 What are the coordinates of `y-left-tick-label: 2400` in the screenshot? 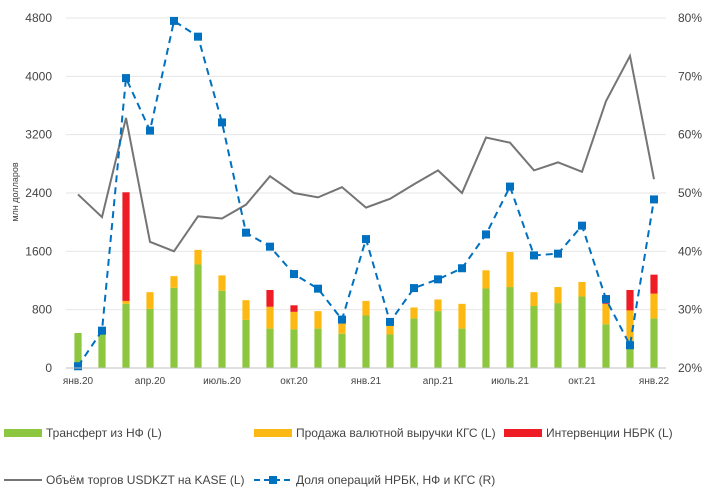 It's located at (38, 193).